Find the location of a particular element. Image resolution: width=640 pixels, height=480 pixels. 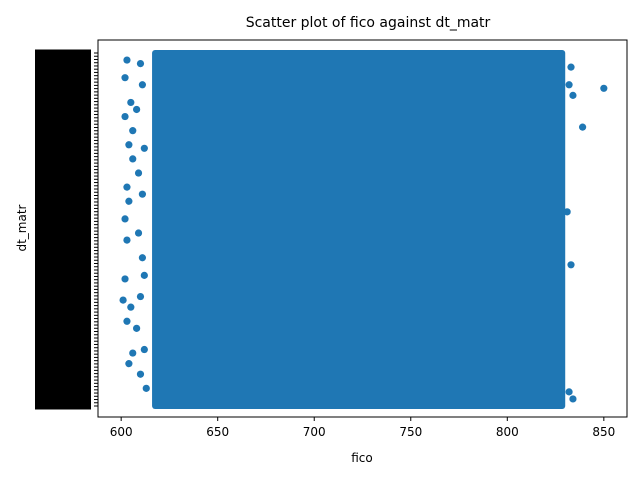

y-axis-label: dt_matr is located at coordinates (22, 227).